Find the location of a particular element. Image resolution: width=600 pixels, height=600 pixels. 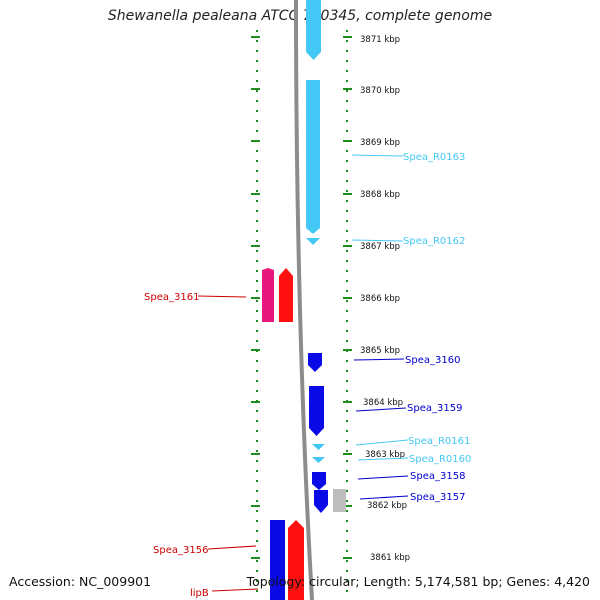

gene-label-spea-r0161: Spea_R0161 is located at coordinates (439, 441).